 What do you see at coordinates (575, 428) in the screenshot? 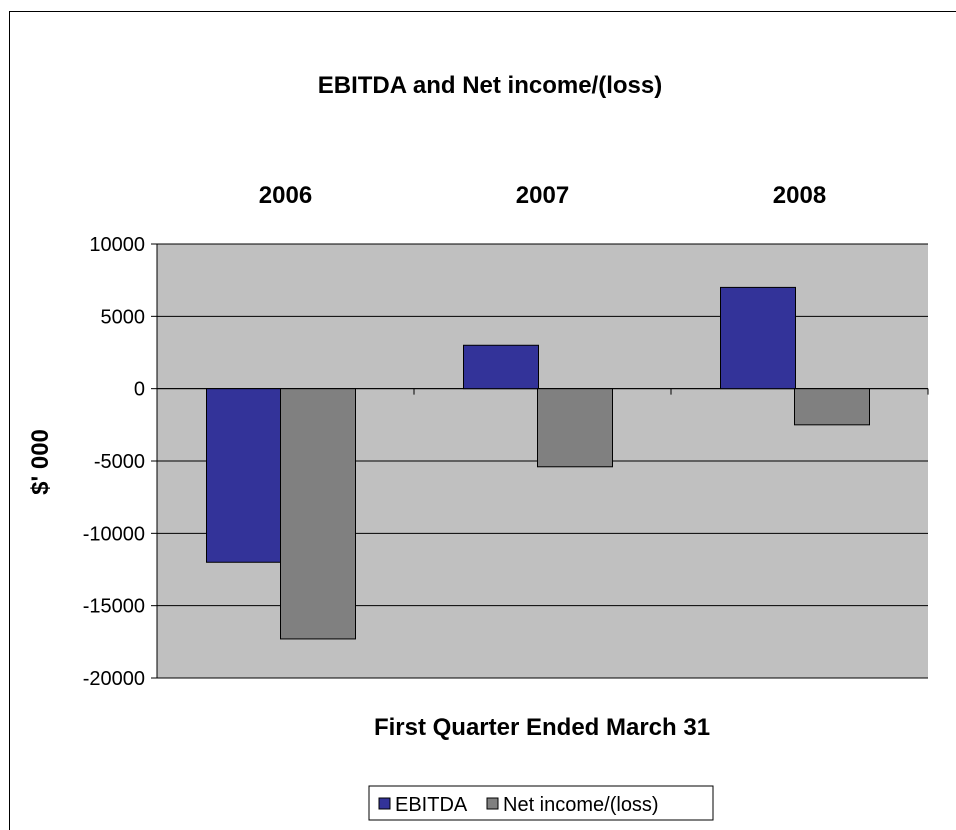
I see `bar-net-income-loss-2007` at bounding box center [575, 428].